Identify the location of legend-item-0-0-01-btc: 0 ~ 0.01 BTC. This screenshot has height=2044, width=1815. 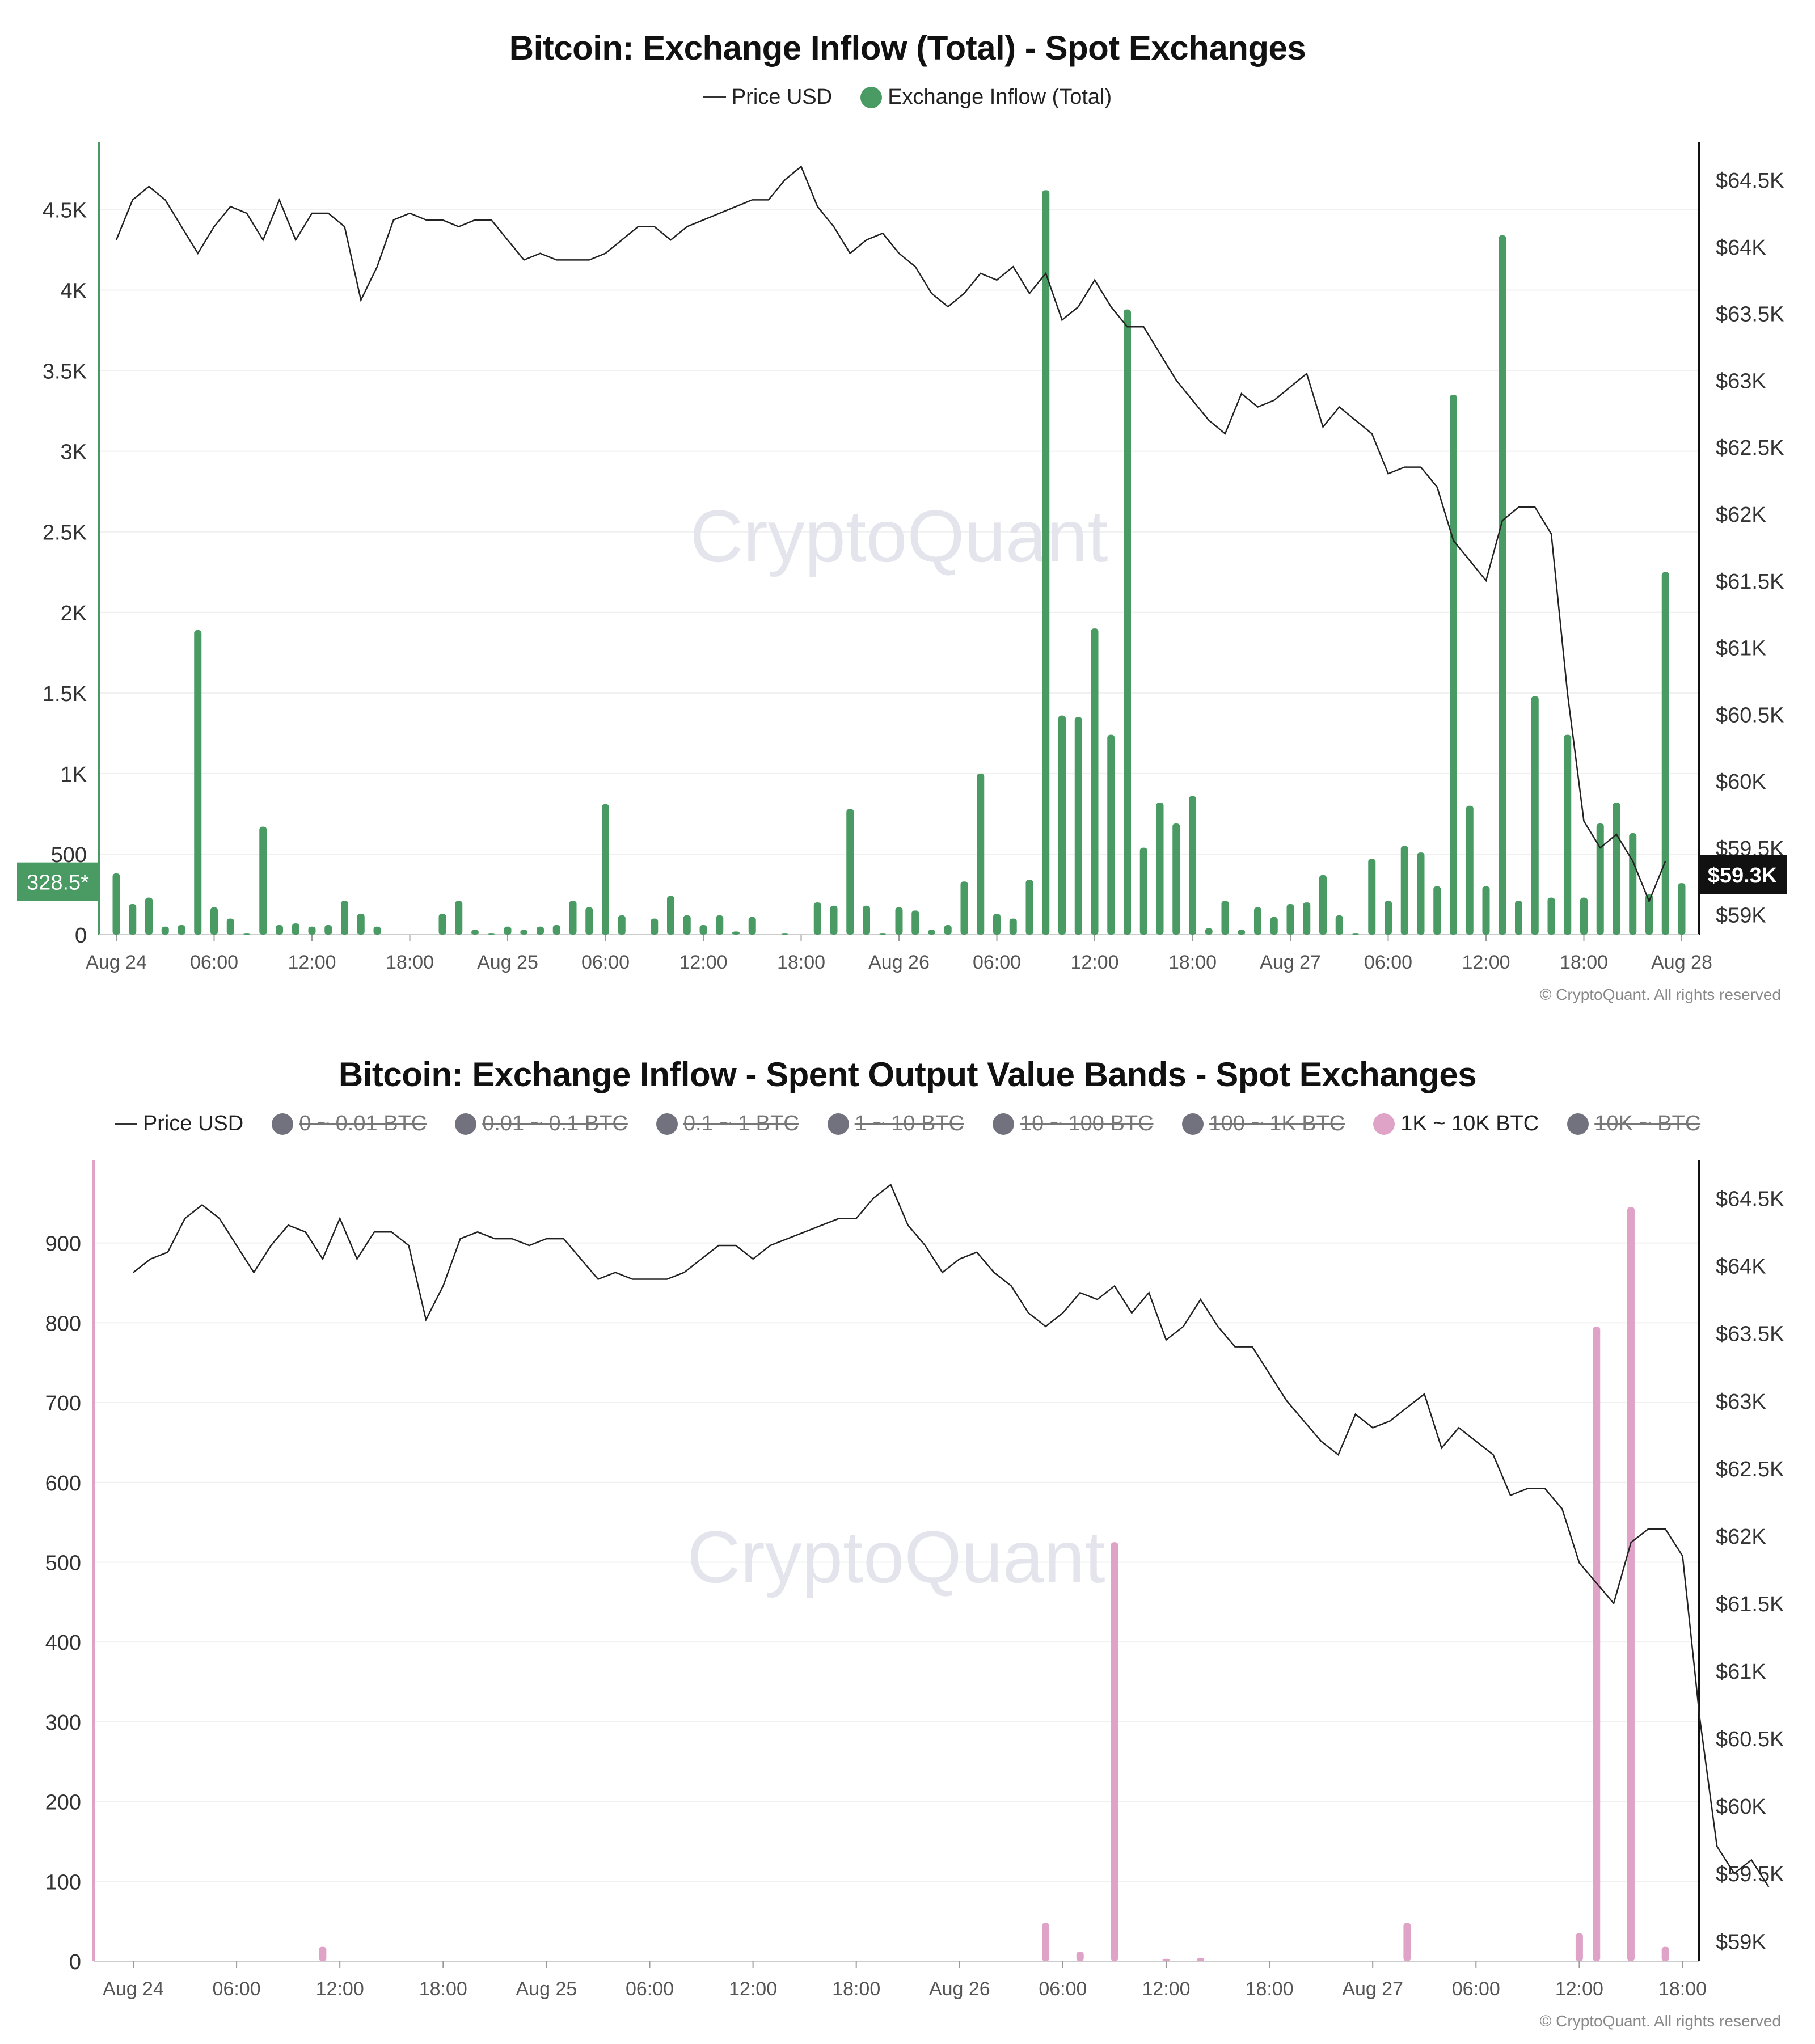
(349, 1124).